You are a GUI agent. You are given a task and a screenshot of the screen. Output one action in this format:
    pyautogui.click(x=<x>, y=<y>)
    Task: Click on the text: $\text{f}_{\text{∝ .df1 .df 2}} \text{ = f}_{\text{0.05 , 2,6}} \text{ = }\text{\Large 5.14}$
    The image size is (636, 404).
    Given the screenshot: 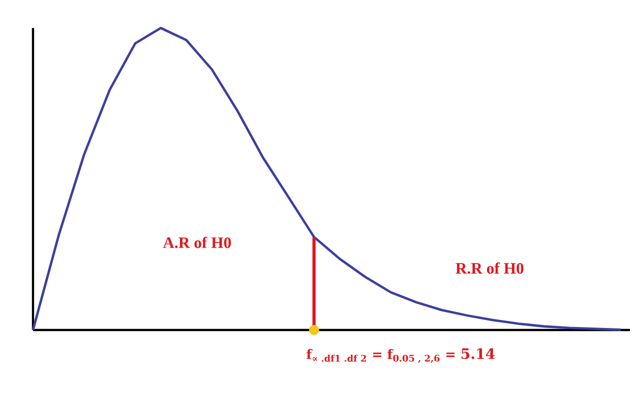 What is the action you would take?
    pyautogui.click(x=400, y=355)
    